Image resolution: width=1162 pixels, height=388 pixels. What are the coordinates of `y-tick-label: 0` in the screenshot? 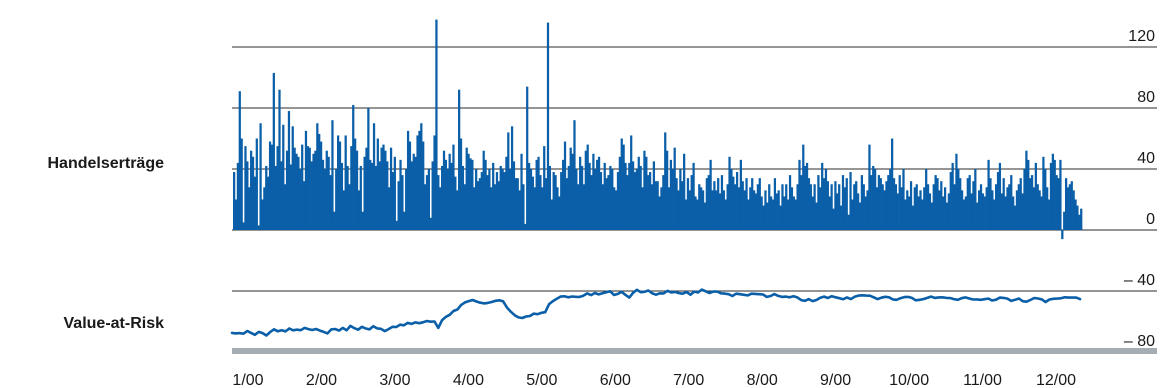 It's located at (1150, 219).